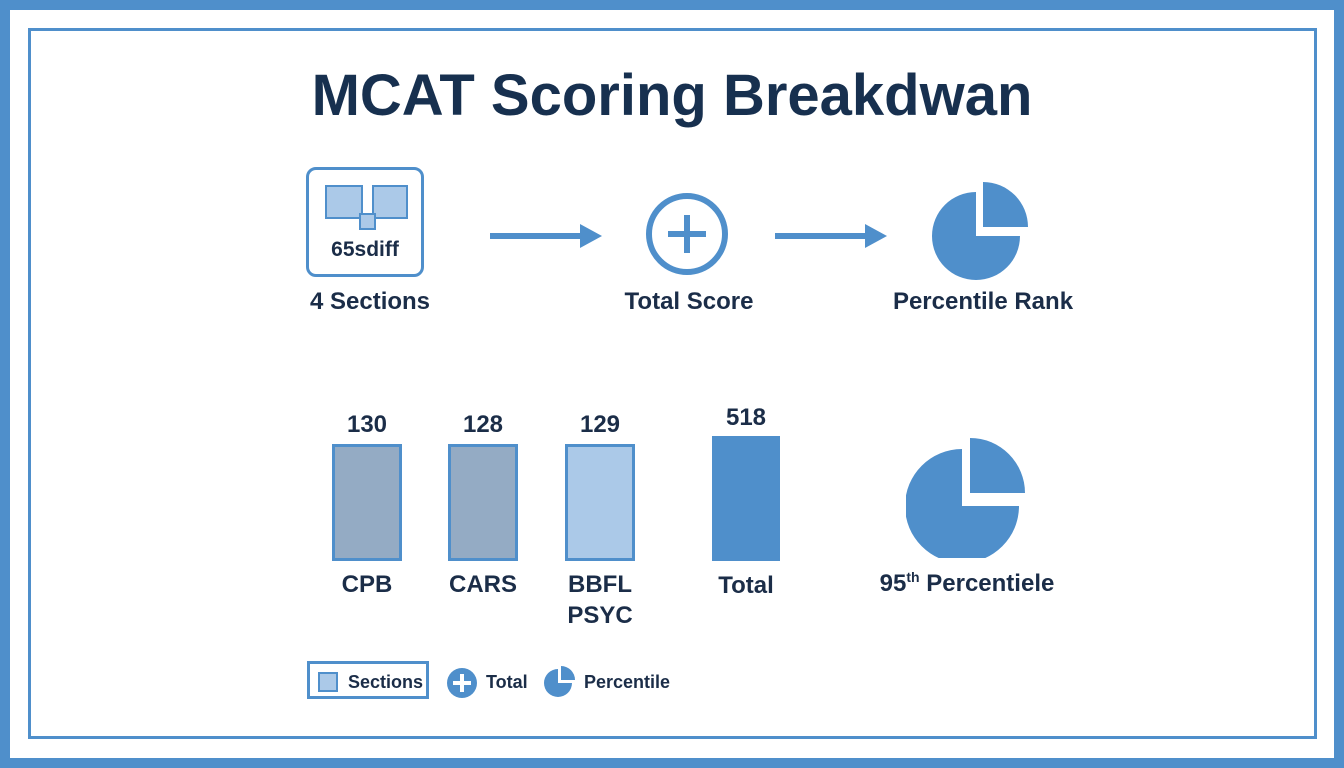  What do you see at coordinates (600, 584) in the screenshot?
I see `bar-label: BBFL` at bounding box center [600, 584].